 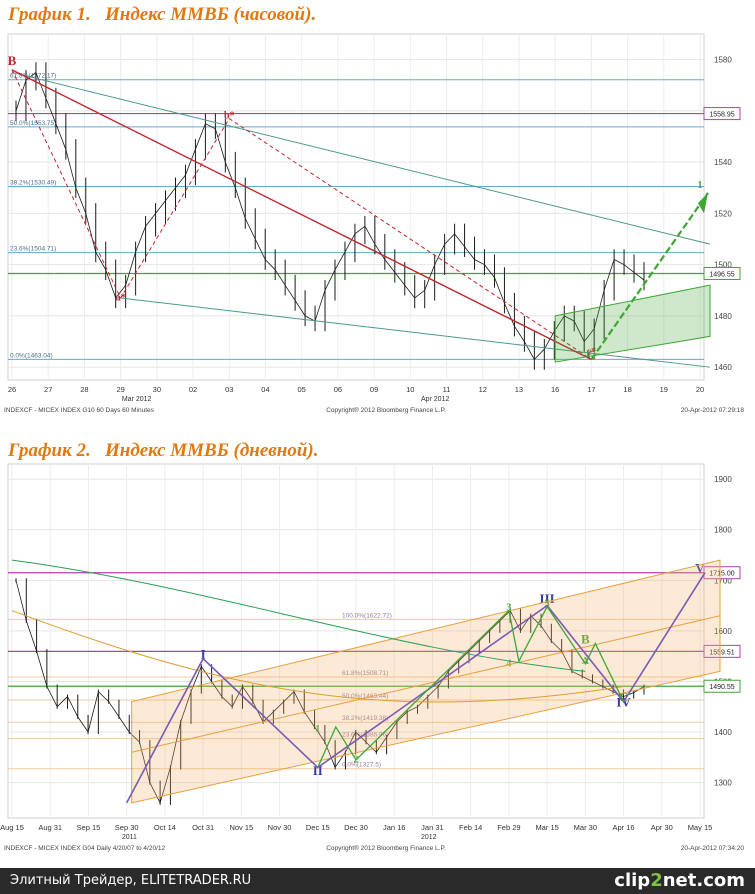 What do you see at coordinates (703, 203) in the screenshot?
I see `projection-arrowhead` at bounding box center [703, 203].